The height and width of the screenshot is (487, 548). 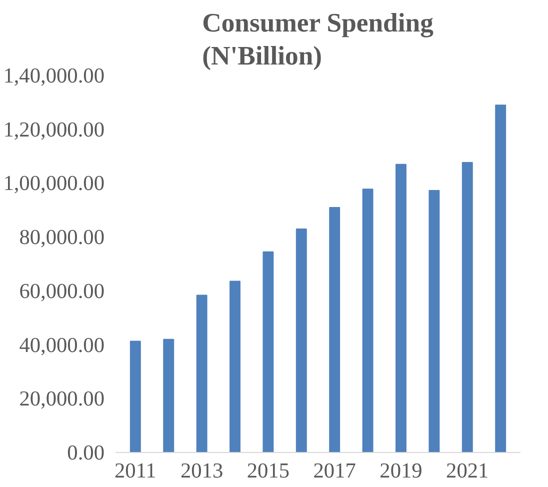 I want to click on y-tick-label: 1,40,000.00, so click(x=54, y=76).